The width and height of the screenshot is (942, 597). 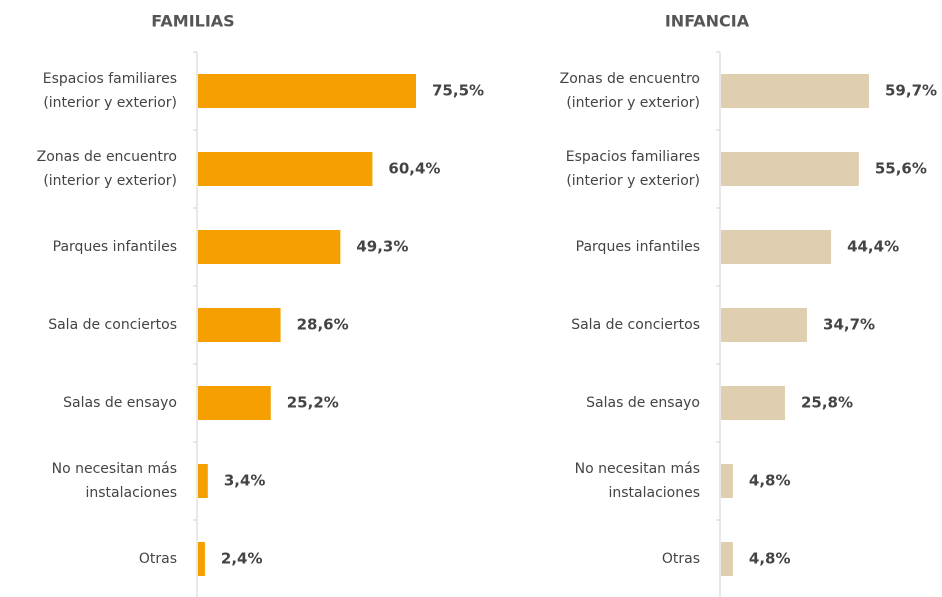 What do you see at coordinates (245, 481) in the screenshot?
I see `value-label: 3,4%` at bounding box center [245, 481].